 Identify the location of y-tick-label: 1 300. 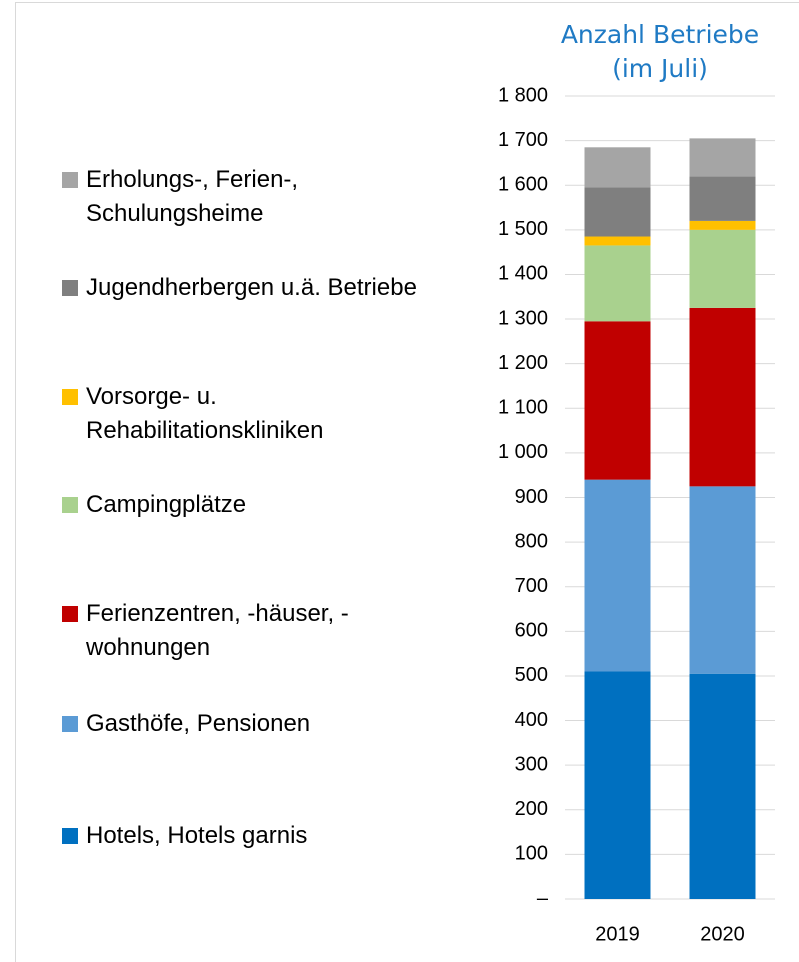
(523, 318).